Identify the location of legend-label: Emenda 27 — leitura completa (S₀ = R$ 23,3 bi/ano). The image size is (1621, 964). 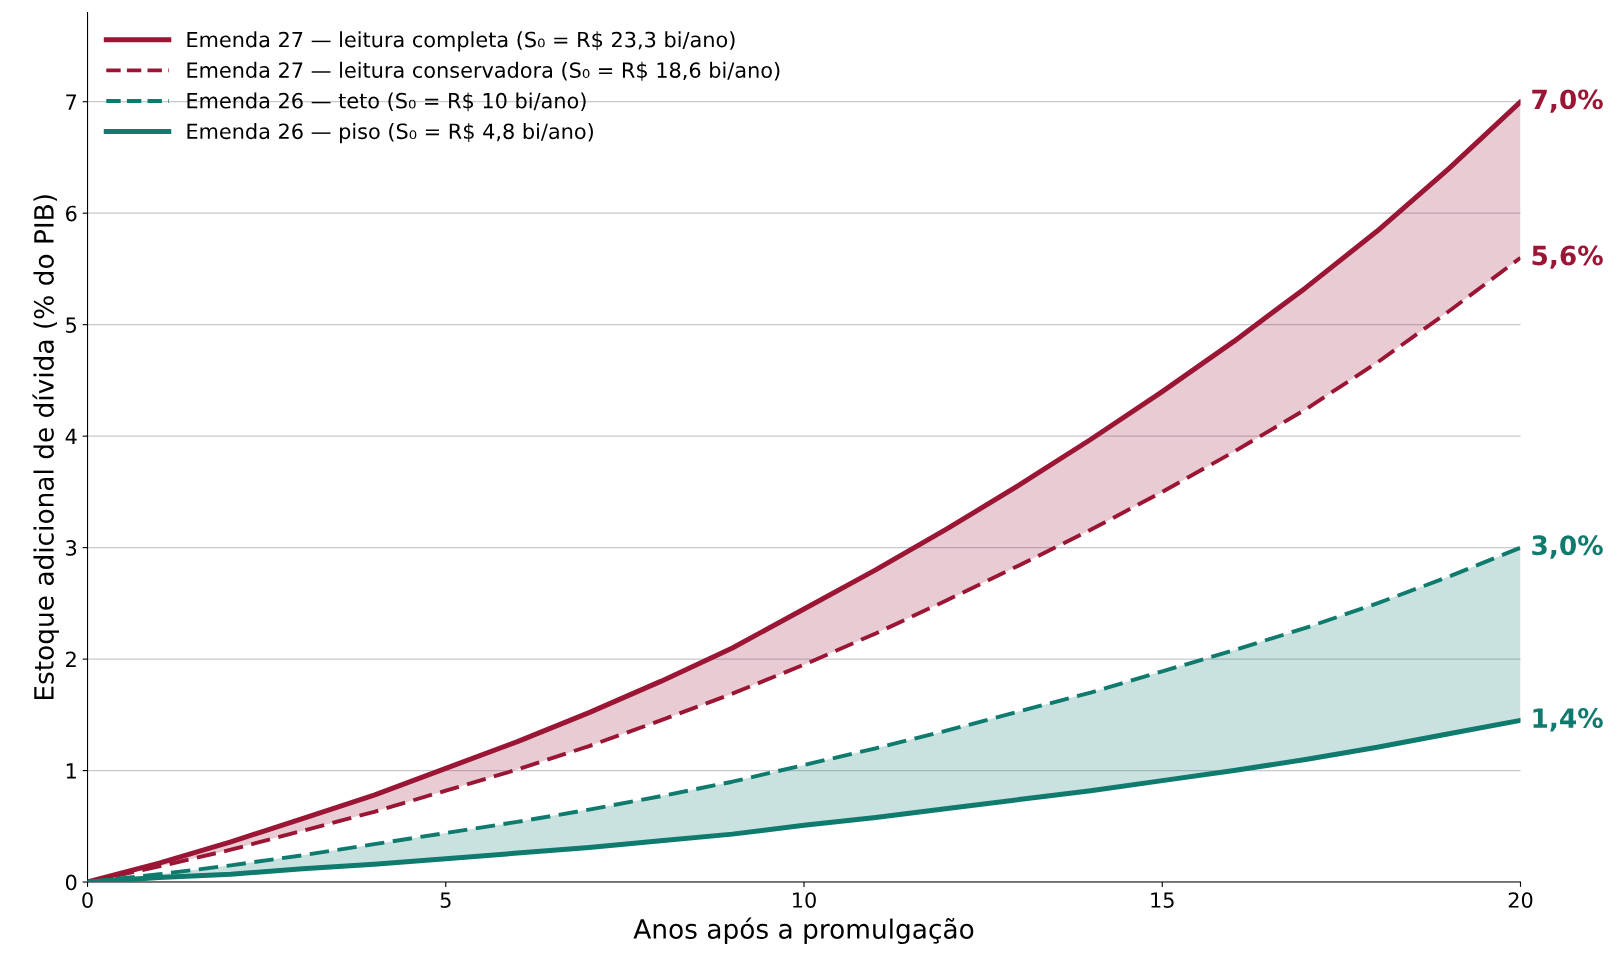
(461, 41).